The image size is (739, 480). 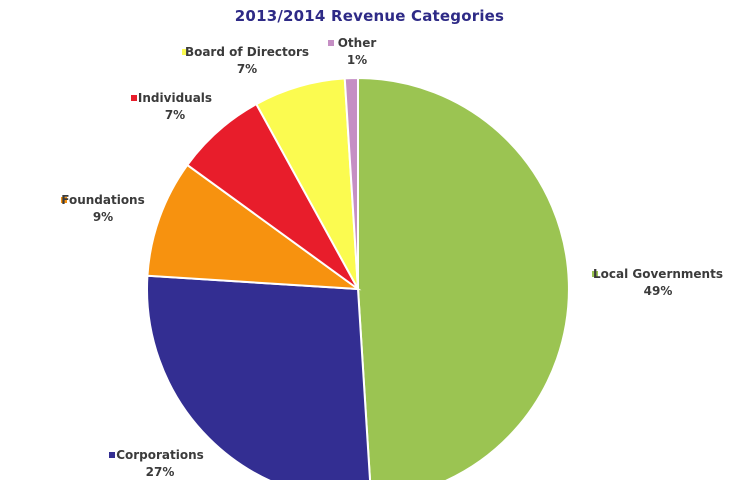 I want to click on legend-swatch-individuals, so click(x=134, y=98).